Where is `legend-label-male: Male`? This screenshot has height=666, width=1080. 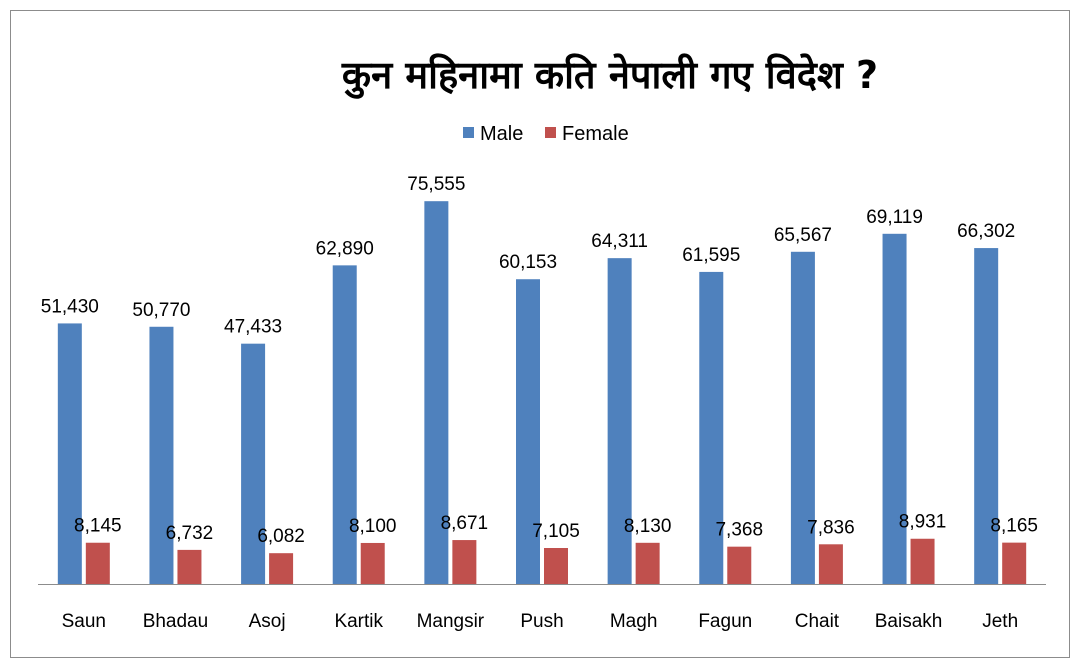 legend-label-male: Male is located at coordinates (501, 134).